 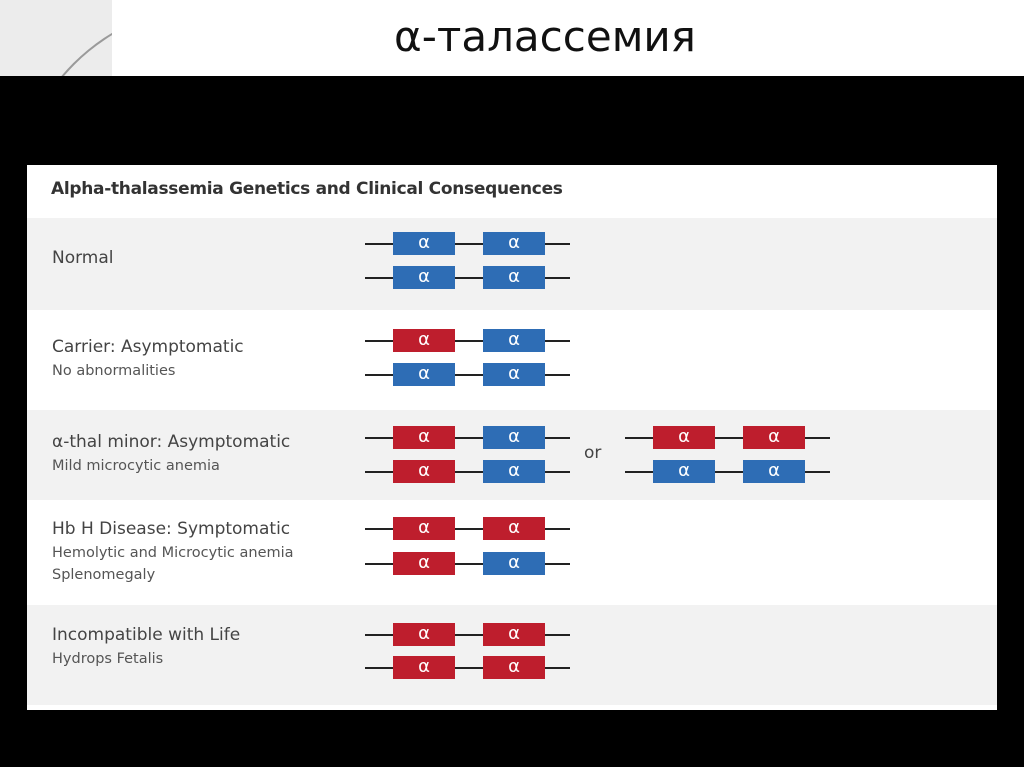 I want to click on row-sublabel: Hemolytic and Microcytic anemia, so click(x=173, y=553).